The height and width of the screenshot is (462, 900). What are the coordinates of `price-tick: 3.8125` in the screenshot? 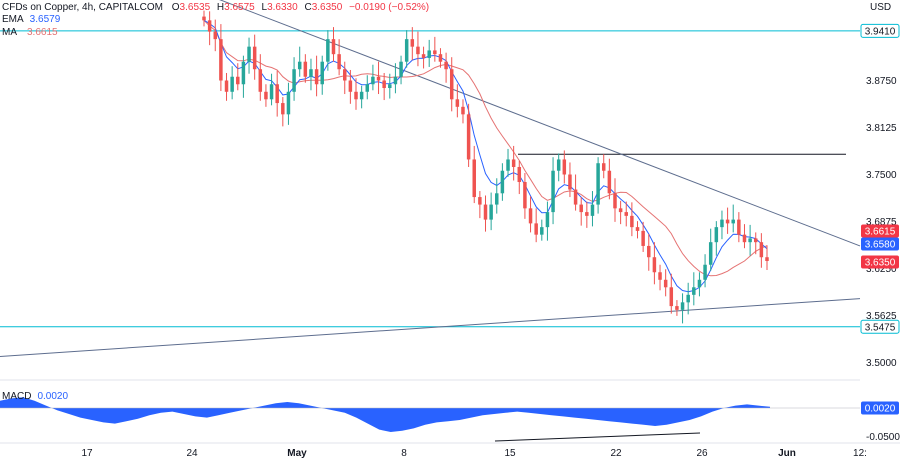 It's located at (881, 128).